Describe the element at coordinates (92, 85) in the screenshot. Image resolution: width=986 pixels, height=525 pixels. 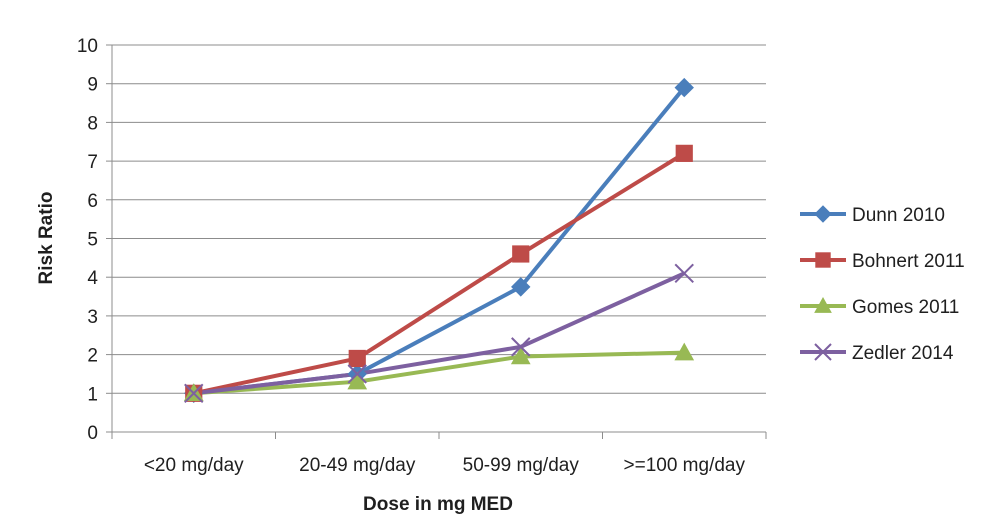
I see `y-tick-label: 9` at that location.